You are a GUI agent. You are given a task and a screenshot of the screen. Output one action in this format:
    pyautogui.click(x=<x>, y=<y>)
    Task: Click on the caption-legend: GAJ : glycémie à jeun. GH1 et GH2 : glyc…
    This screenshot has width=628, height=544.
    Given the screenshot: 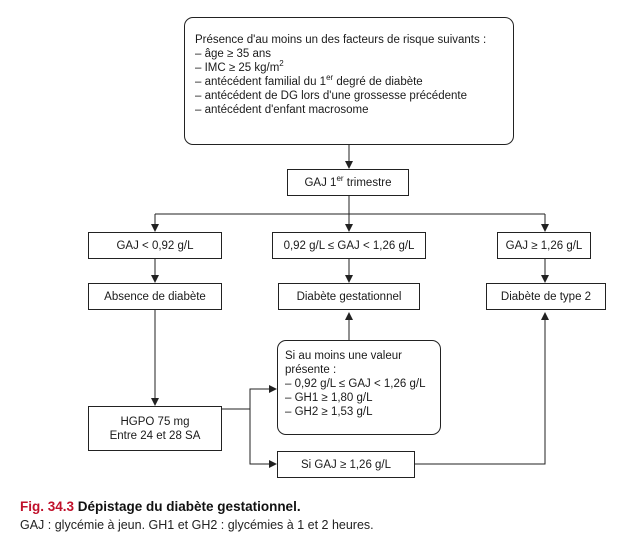 What is the action you would take?
    pyautogui.click(x=197, y=525)
    